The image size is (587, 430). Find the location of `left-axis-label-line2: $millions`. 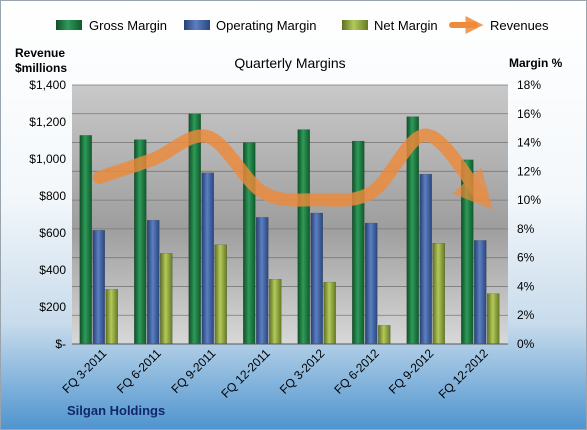

left-axis-label-line2: $millions is located at coordinates (41, 68).